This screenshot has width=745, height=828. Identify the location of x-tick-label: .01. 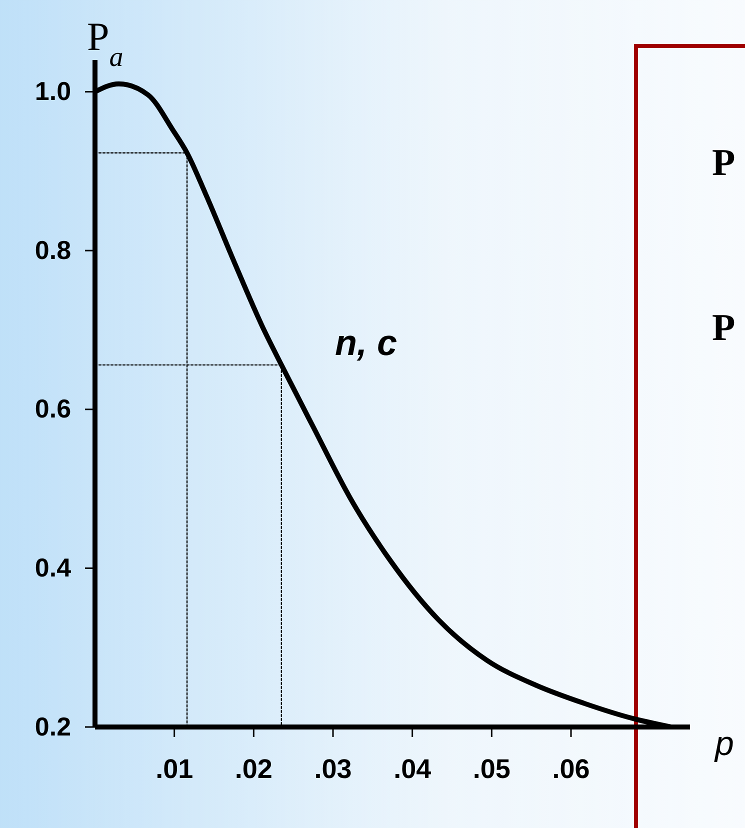
(175, 769).